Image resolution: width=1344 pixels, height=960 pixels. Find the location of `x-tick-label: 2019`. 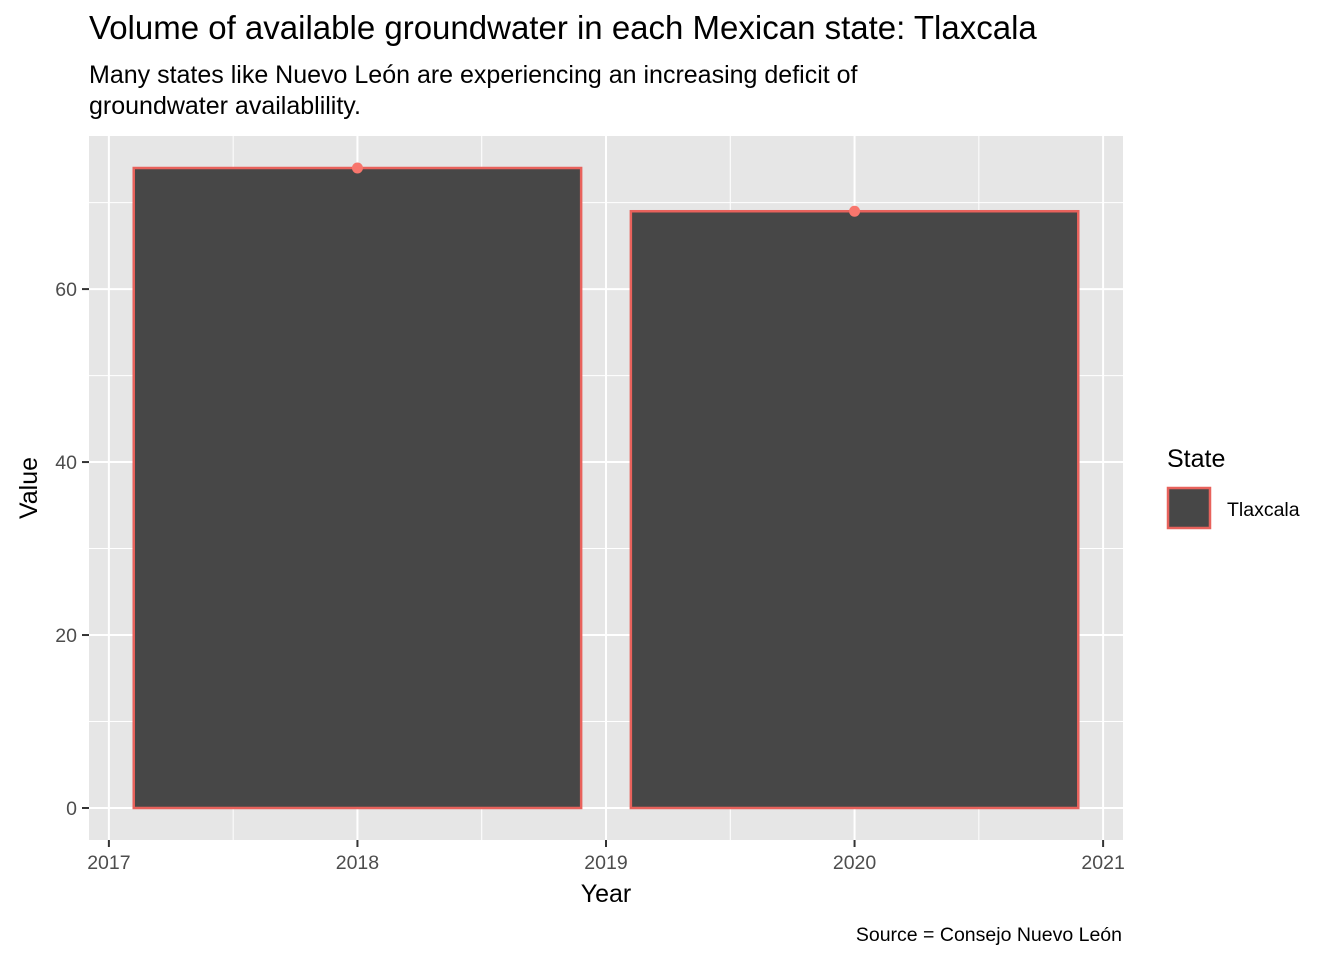

x-tick-label: 2019 is located at coordinates (605, 863).